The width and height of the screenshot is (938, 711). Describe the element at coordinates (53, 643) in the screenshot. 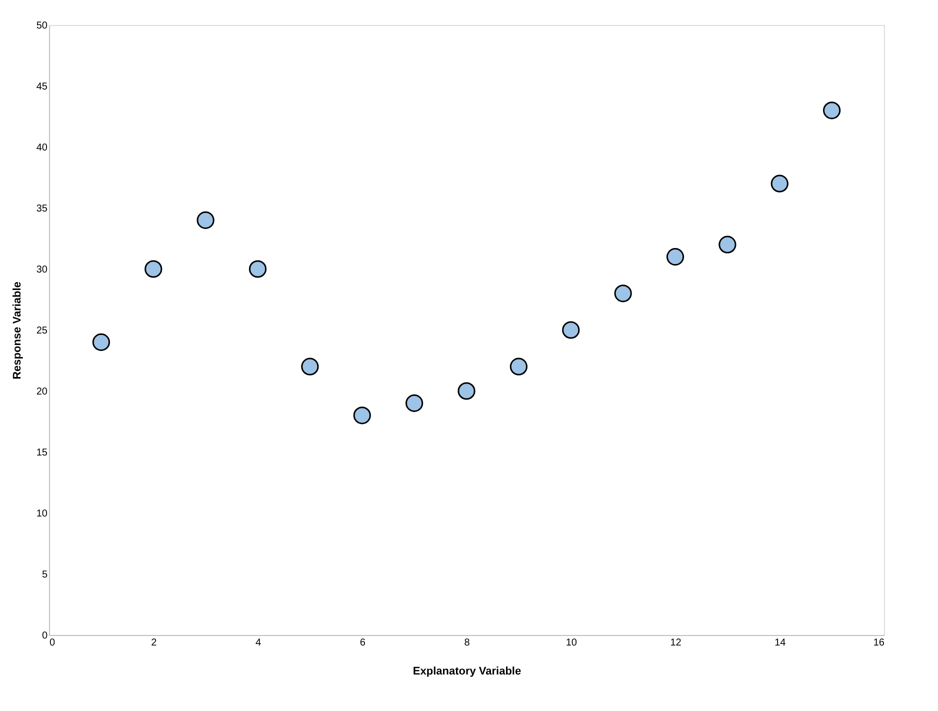

I see `x-tick-label: 0` at that location.